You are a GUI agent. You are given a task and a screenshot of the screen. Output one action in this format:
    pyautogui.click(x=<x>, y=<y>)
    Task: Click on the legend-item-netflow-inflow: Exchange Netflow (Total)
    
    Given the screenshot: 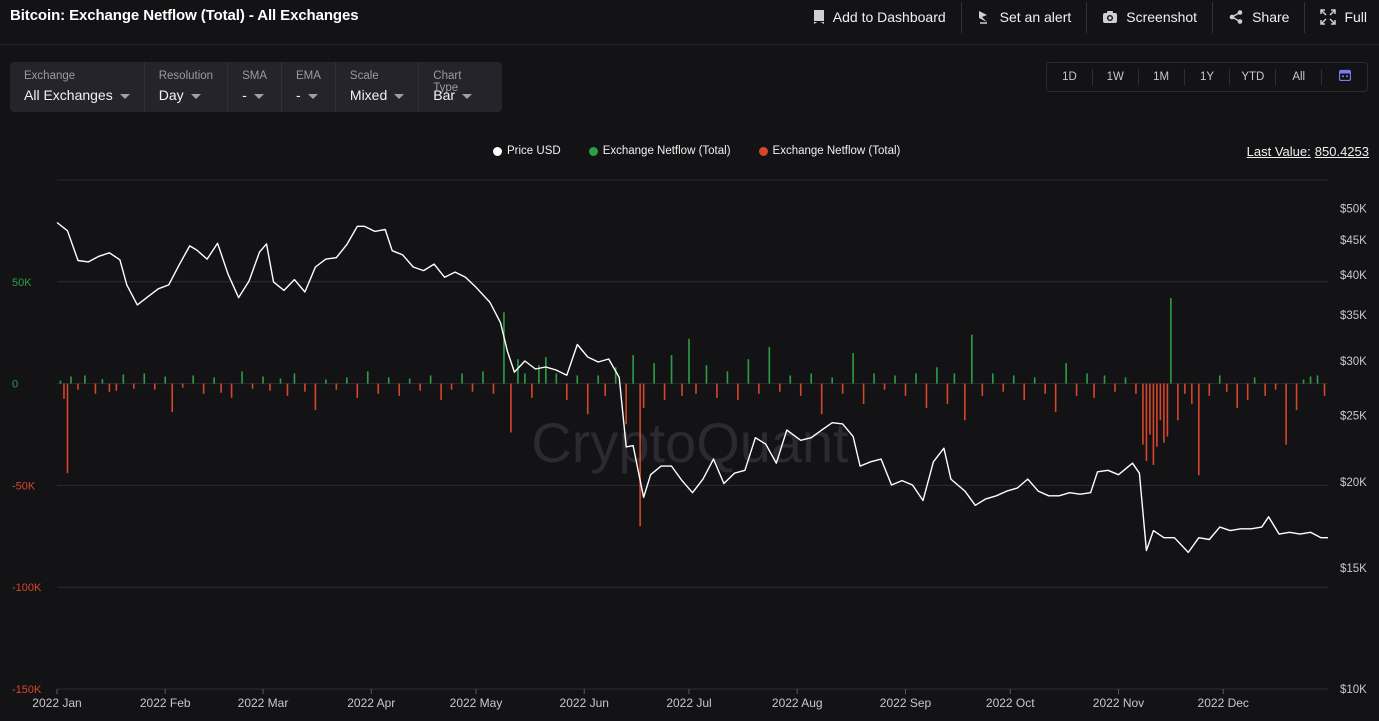 What is the action you would take?
    pyautogui.click(x=659, y=151)
    